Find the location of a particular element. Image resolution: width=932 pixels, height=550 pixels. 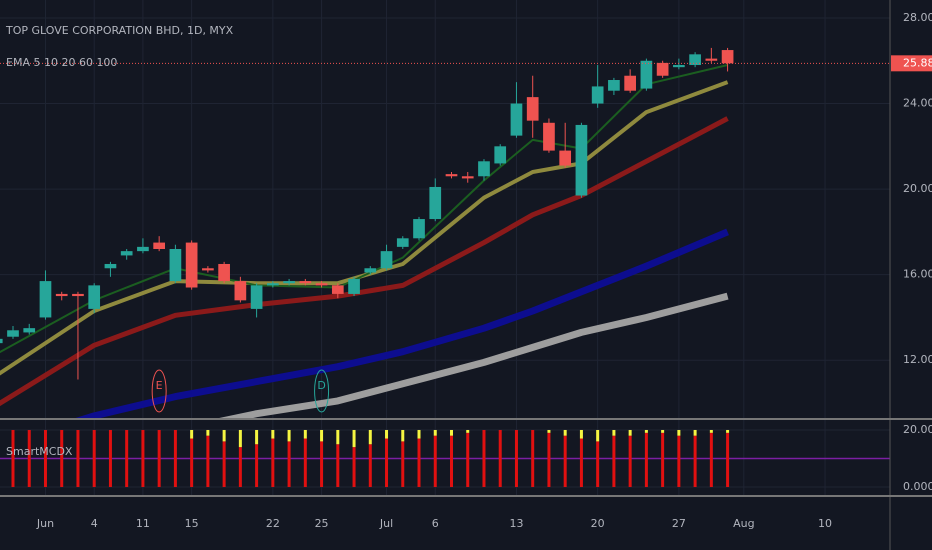

x-tick-label: 15 is located at coordinates (192, 523).